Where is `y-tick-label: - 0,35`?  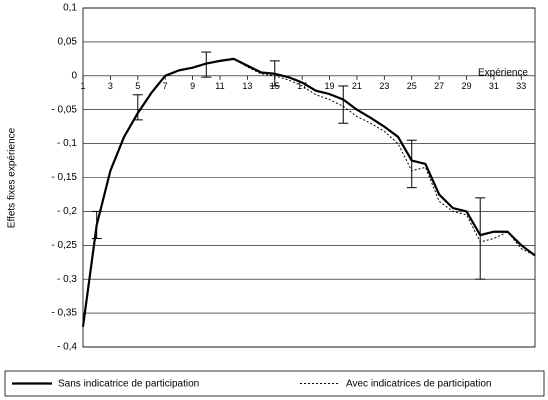 y-tick-label: - 0,35 is located at coordinates (64, 313).